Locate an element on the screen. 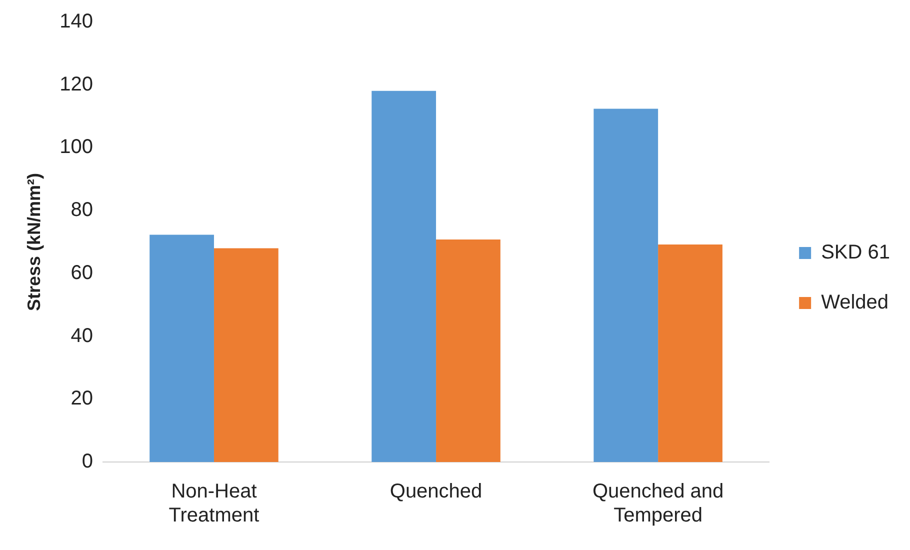 This screenshot has width=910, height=550. y-tick-label: 20 is located at coordinates (81, 399).